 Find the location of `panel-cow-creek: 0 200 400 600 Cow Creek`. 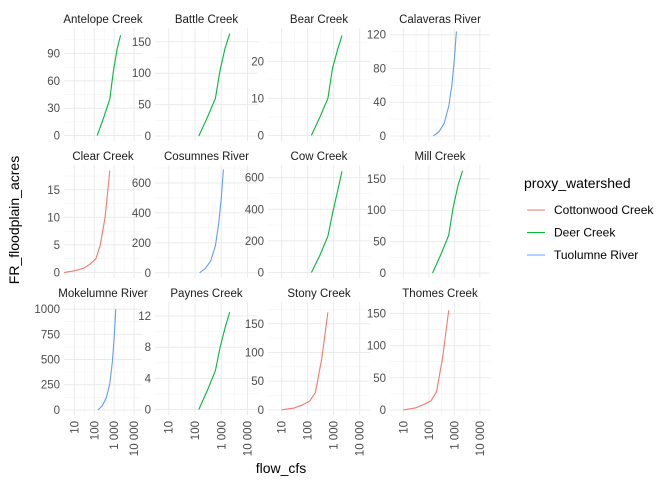

panel-cow-creek: 0 200 400 600 Cow Creek is located at coordinates (307, 215).